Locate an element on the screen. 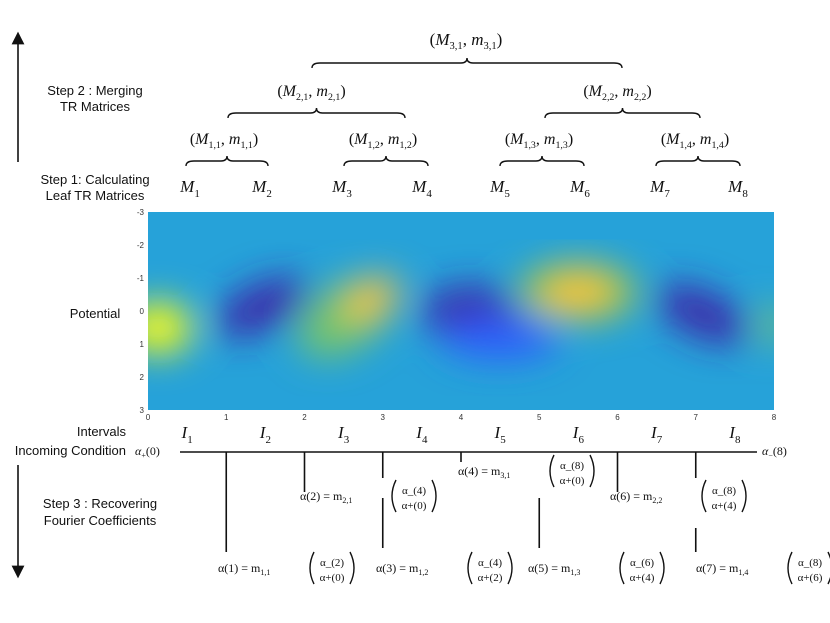 The height and width of the screenshot is (623, 830). coef-lhs-4: α(4) = m3,1 is located at coordinates (484, 472).